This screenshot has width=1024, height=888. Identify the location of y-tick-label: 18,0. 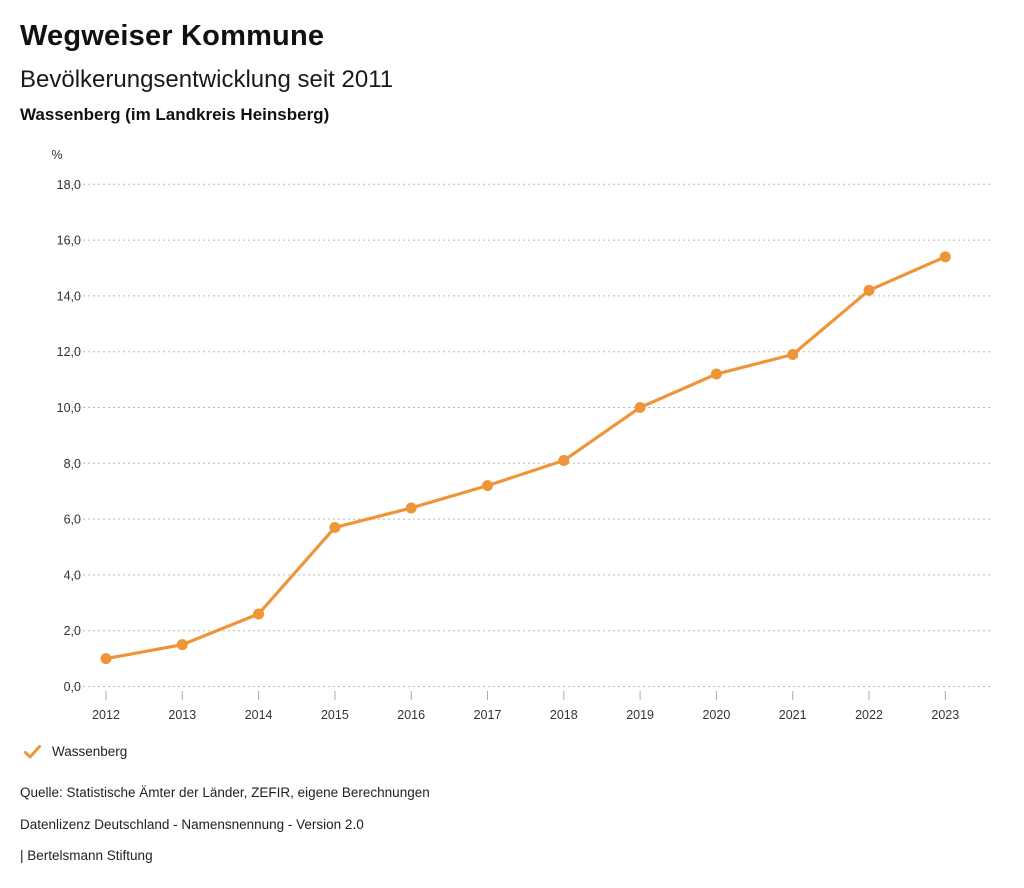
(69, 185).